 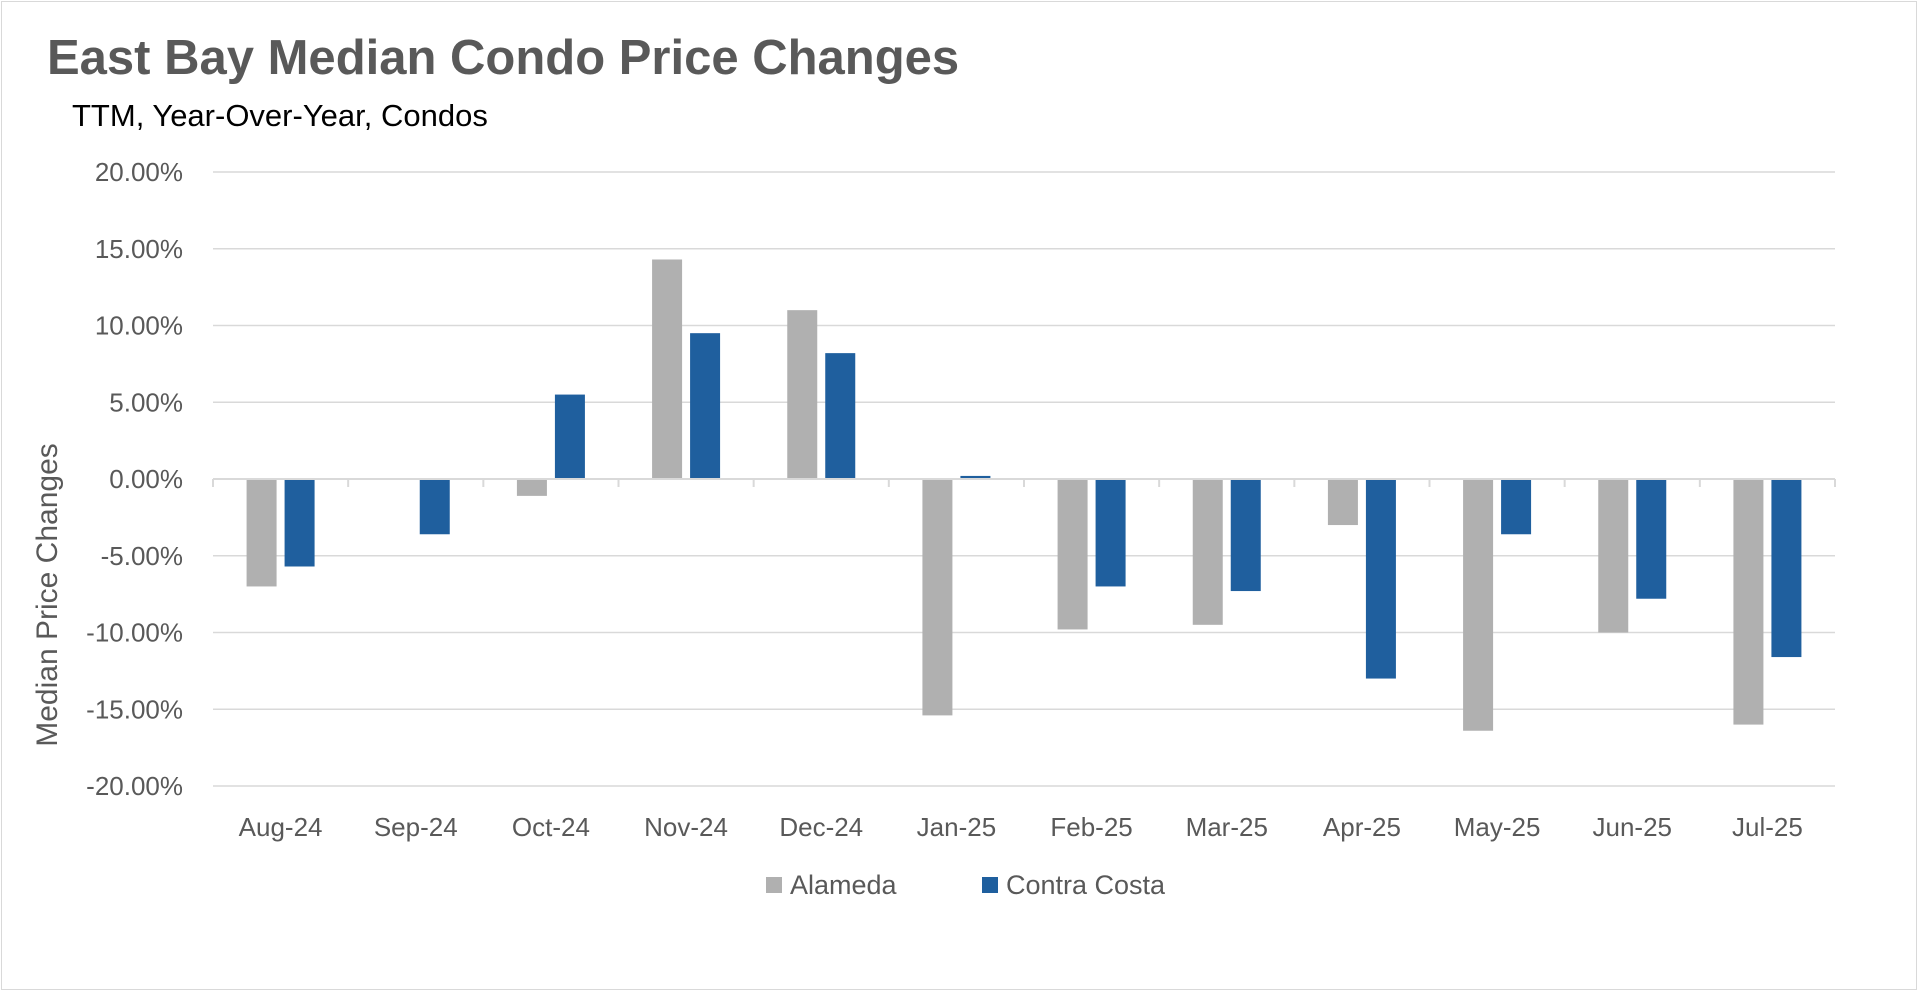 I want to click on y-tick-label: -5.00%, so click(x=142, y=556).